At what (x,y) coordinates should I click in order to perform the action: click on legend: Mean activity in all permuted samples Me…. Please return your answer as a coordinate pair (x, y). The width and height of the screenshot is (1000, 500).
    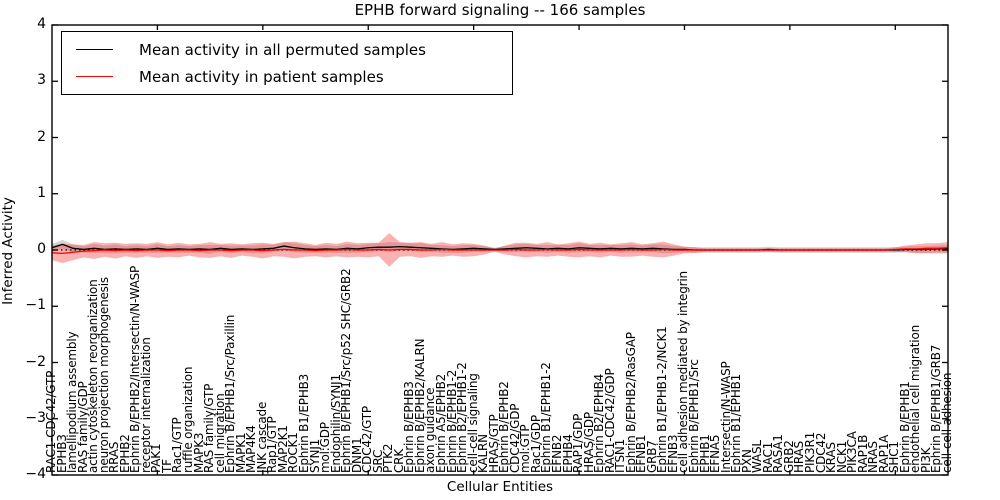
    Looking at the image, I should click on (287, 63).